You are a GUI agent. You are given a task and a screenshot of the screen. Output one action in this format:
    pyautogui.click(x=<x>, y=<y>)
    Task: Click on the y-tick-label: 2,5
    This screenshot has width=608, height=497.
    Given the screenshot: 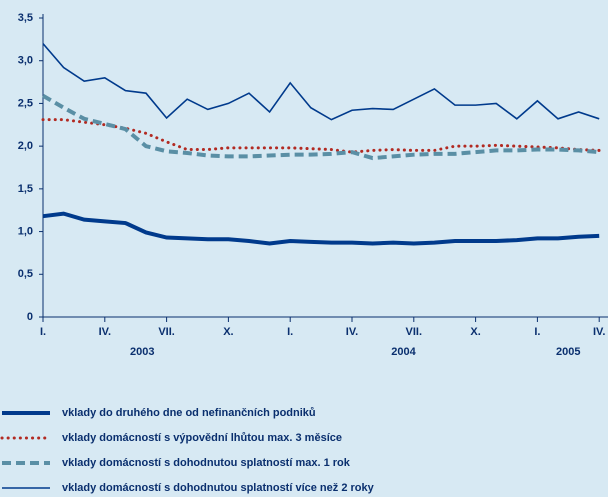 What is the action you would take?
    pyautogui.click(x=25, y=103)
    